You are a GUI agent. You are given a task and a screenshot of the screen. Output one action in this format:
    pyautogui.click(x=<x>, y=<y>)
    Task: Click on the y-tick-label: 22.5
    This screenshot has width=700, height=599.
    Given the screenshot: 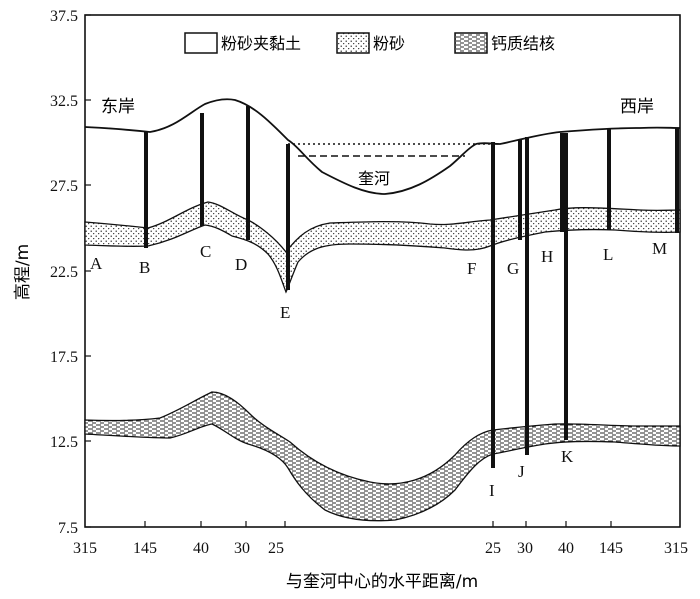 What is the action you would take?
    pyautogui.click(x=64, y=272)
    